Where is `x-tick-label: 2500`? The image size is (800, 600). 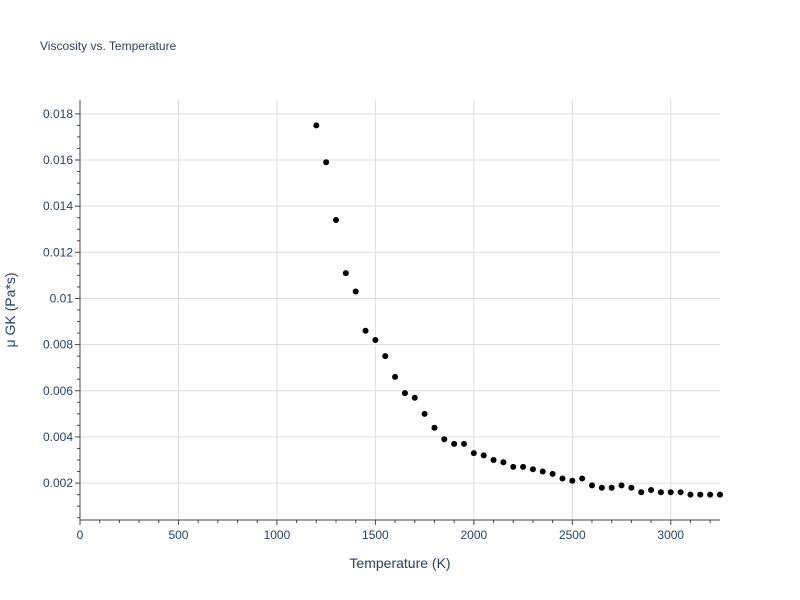
x-tick-label: 2500 is located at coordinates (572, 535).